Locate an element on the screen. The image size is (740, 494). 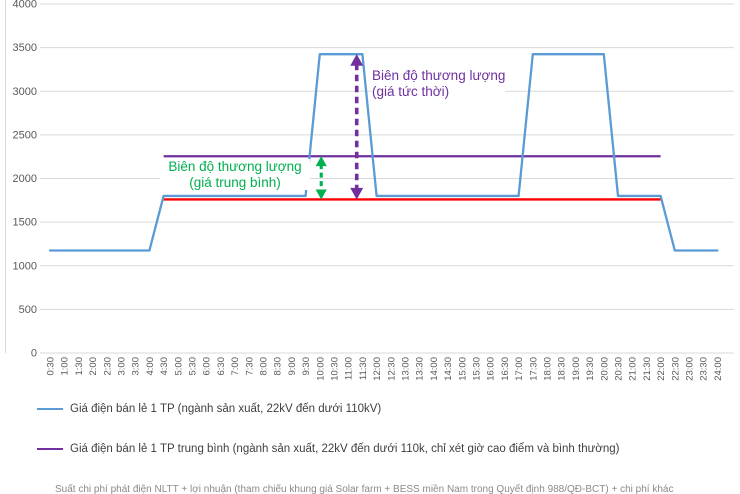
legend-swatch-average-price is located at coordinates (50, 449).